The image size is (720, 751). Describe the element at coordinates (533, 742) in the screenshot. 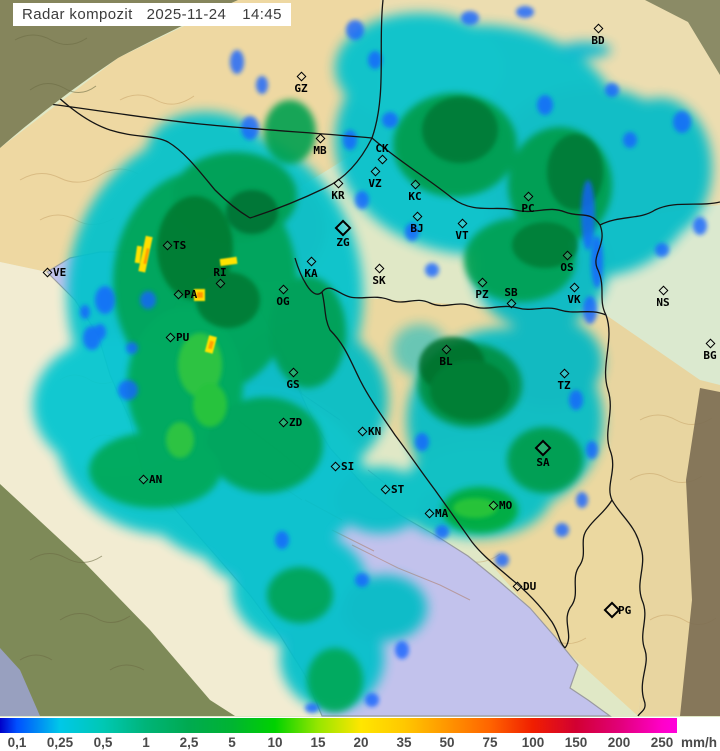

I see `legend-tick: 100` at that location.